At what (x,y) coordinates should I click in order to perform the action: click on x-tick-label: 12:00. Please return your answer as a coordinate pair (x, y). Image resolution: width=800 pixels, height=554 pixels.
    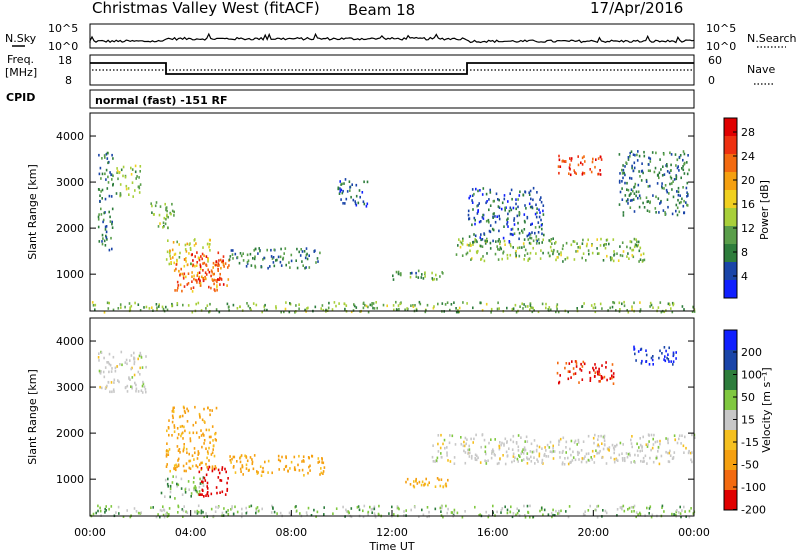
    Looking at the image, I should click on (392, 532).